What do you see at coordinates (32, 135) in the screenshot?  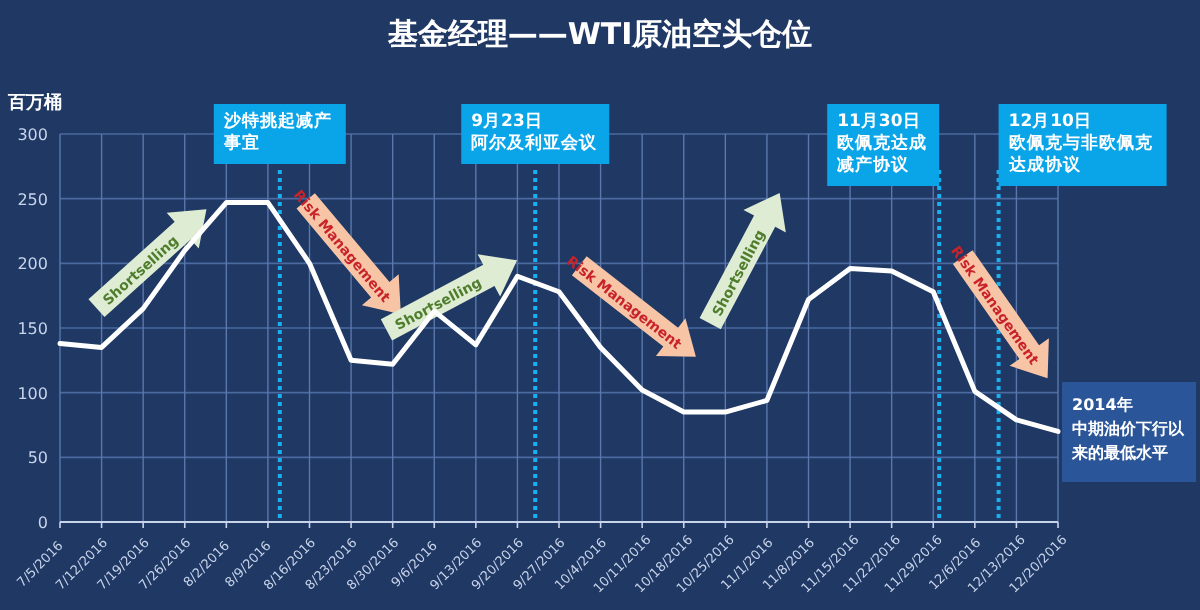 I see `y-tick-label: 300` at bounding box center [32, 135].